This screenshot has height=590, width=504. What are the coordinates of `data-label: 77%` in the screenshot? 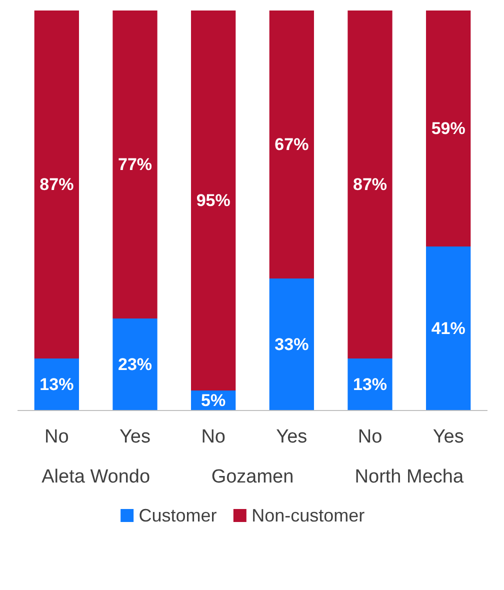 It's located at (135, 164).